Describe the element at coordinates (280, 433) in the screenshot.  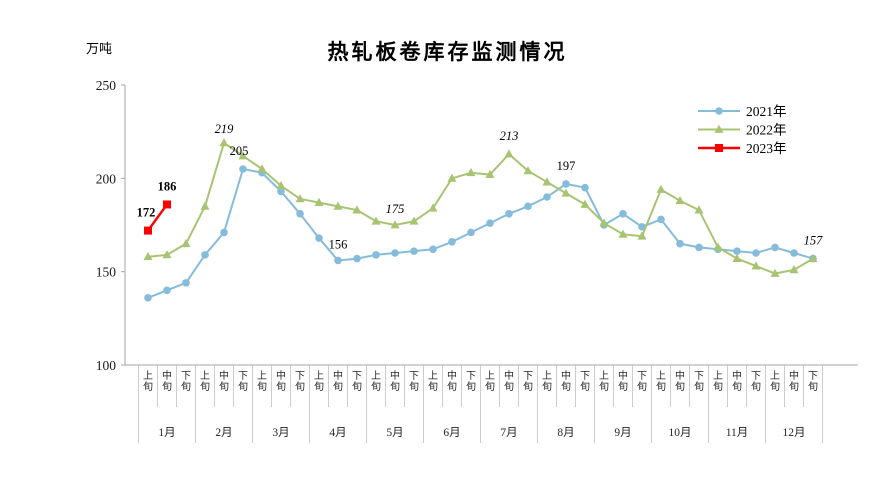
I see `month-label: 3月` at that location.